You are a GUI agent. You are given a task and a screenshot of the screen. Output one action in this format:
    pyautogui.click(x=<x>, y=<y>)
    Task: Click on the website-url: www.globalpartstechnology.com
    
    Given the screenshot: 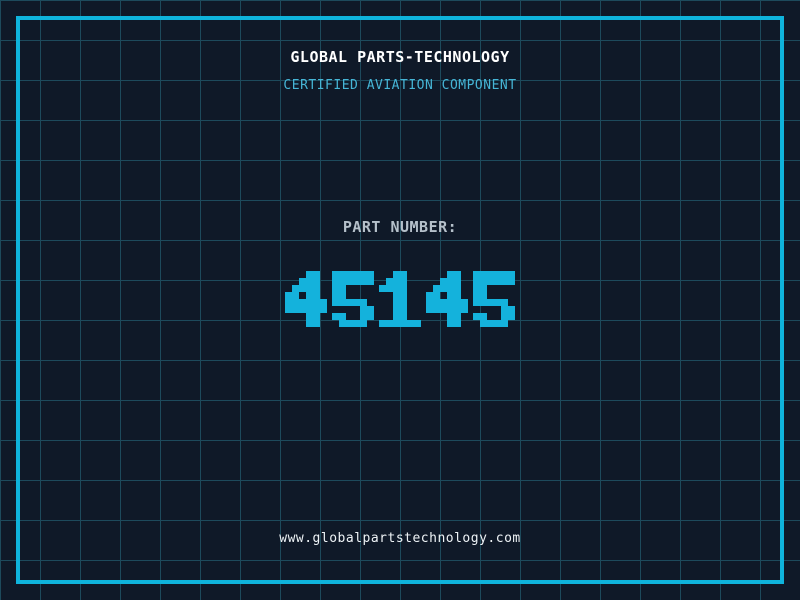 What is the action you would take?
    pyautogui.click(x=400, y=538)
    